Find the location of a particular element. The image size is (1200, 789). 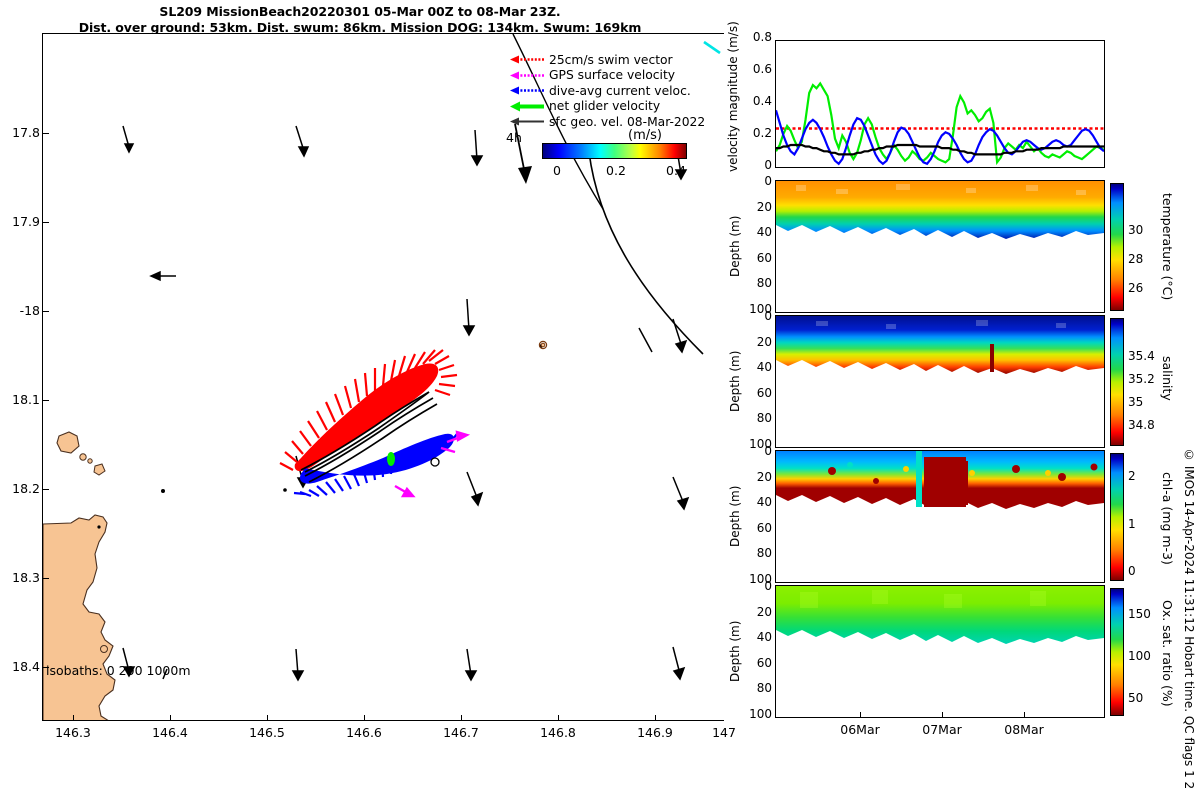

salinity-depth-tick-0: 0 is located at coordinates (768, 316).